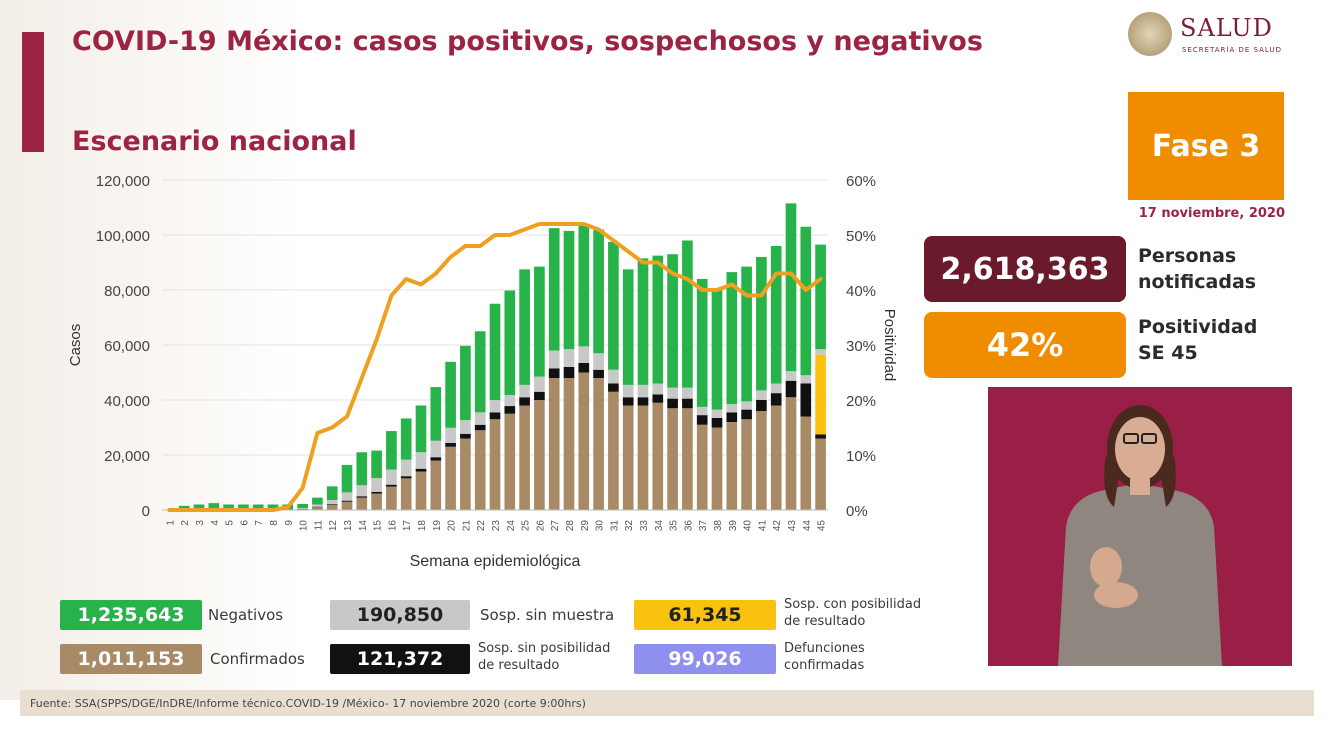 The height and width of the screenshot is (750, 1334). Describe the element at coordinates (200, 523) in the screenshot. I see `x-tick-label: 3` at that location.